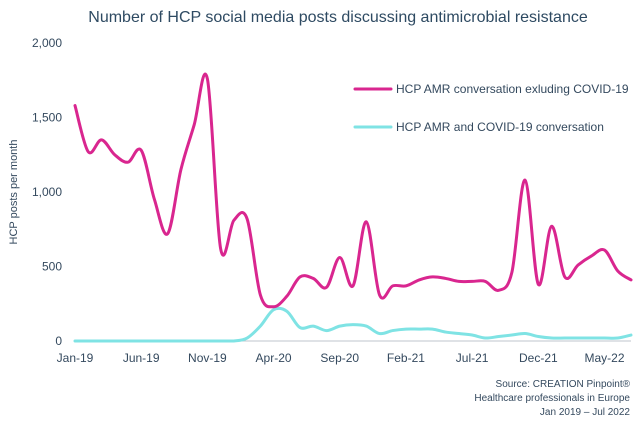 This screenshot has width=640, height=428. Describe the element at coordinates (58, 341) in the screenshot. I see `y-tick-label: 0` at that location.